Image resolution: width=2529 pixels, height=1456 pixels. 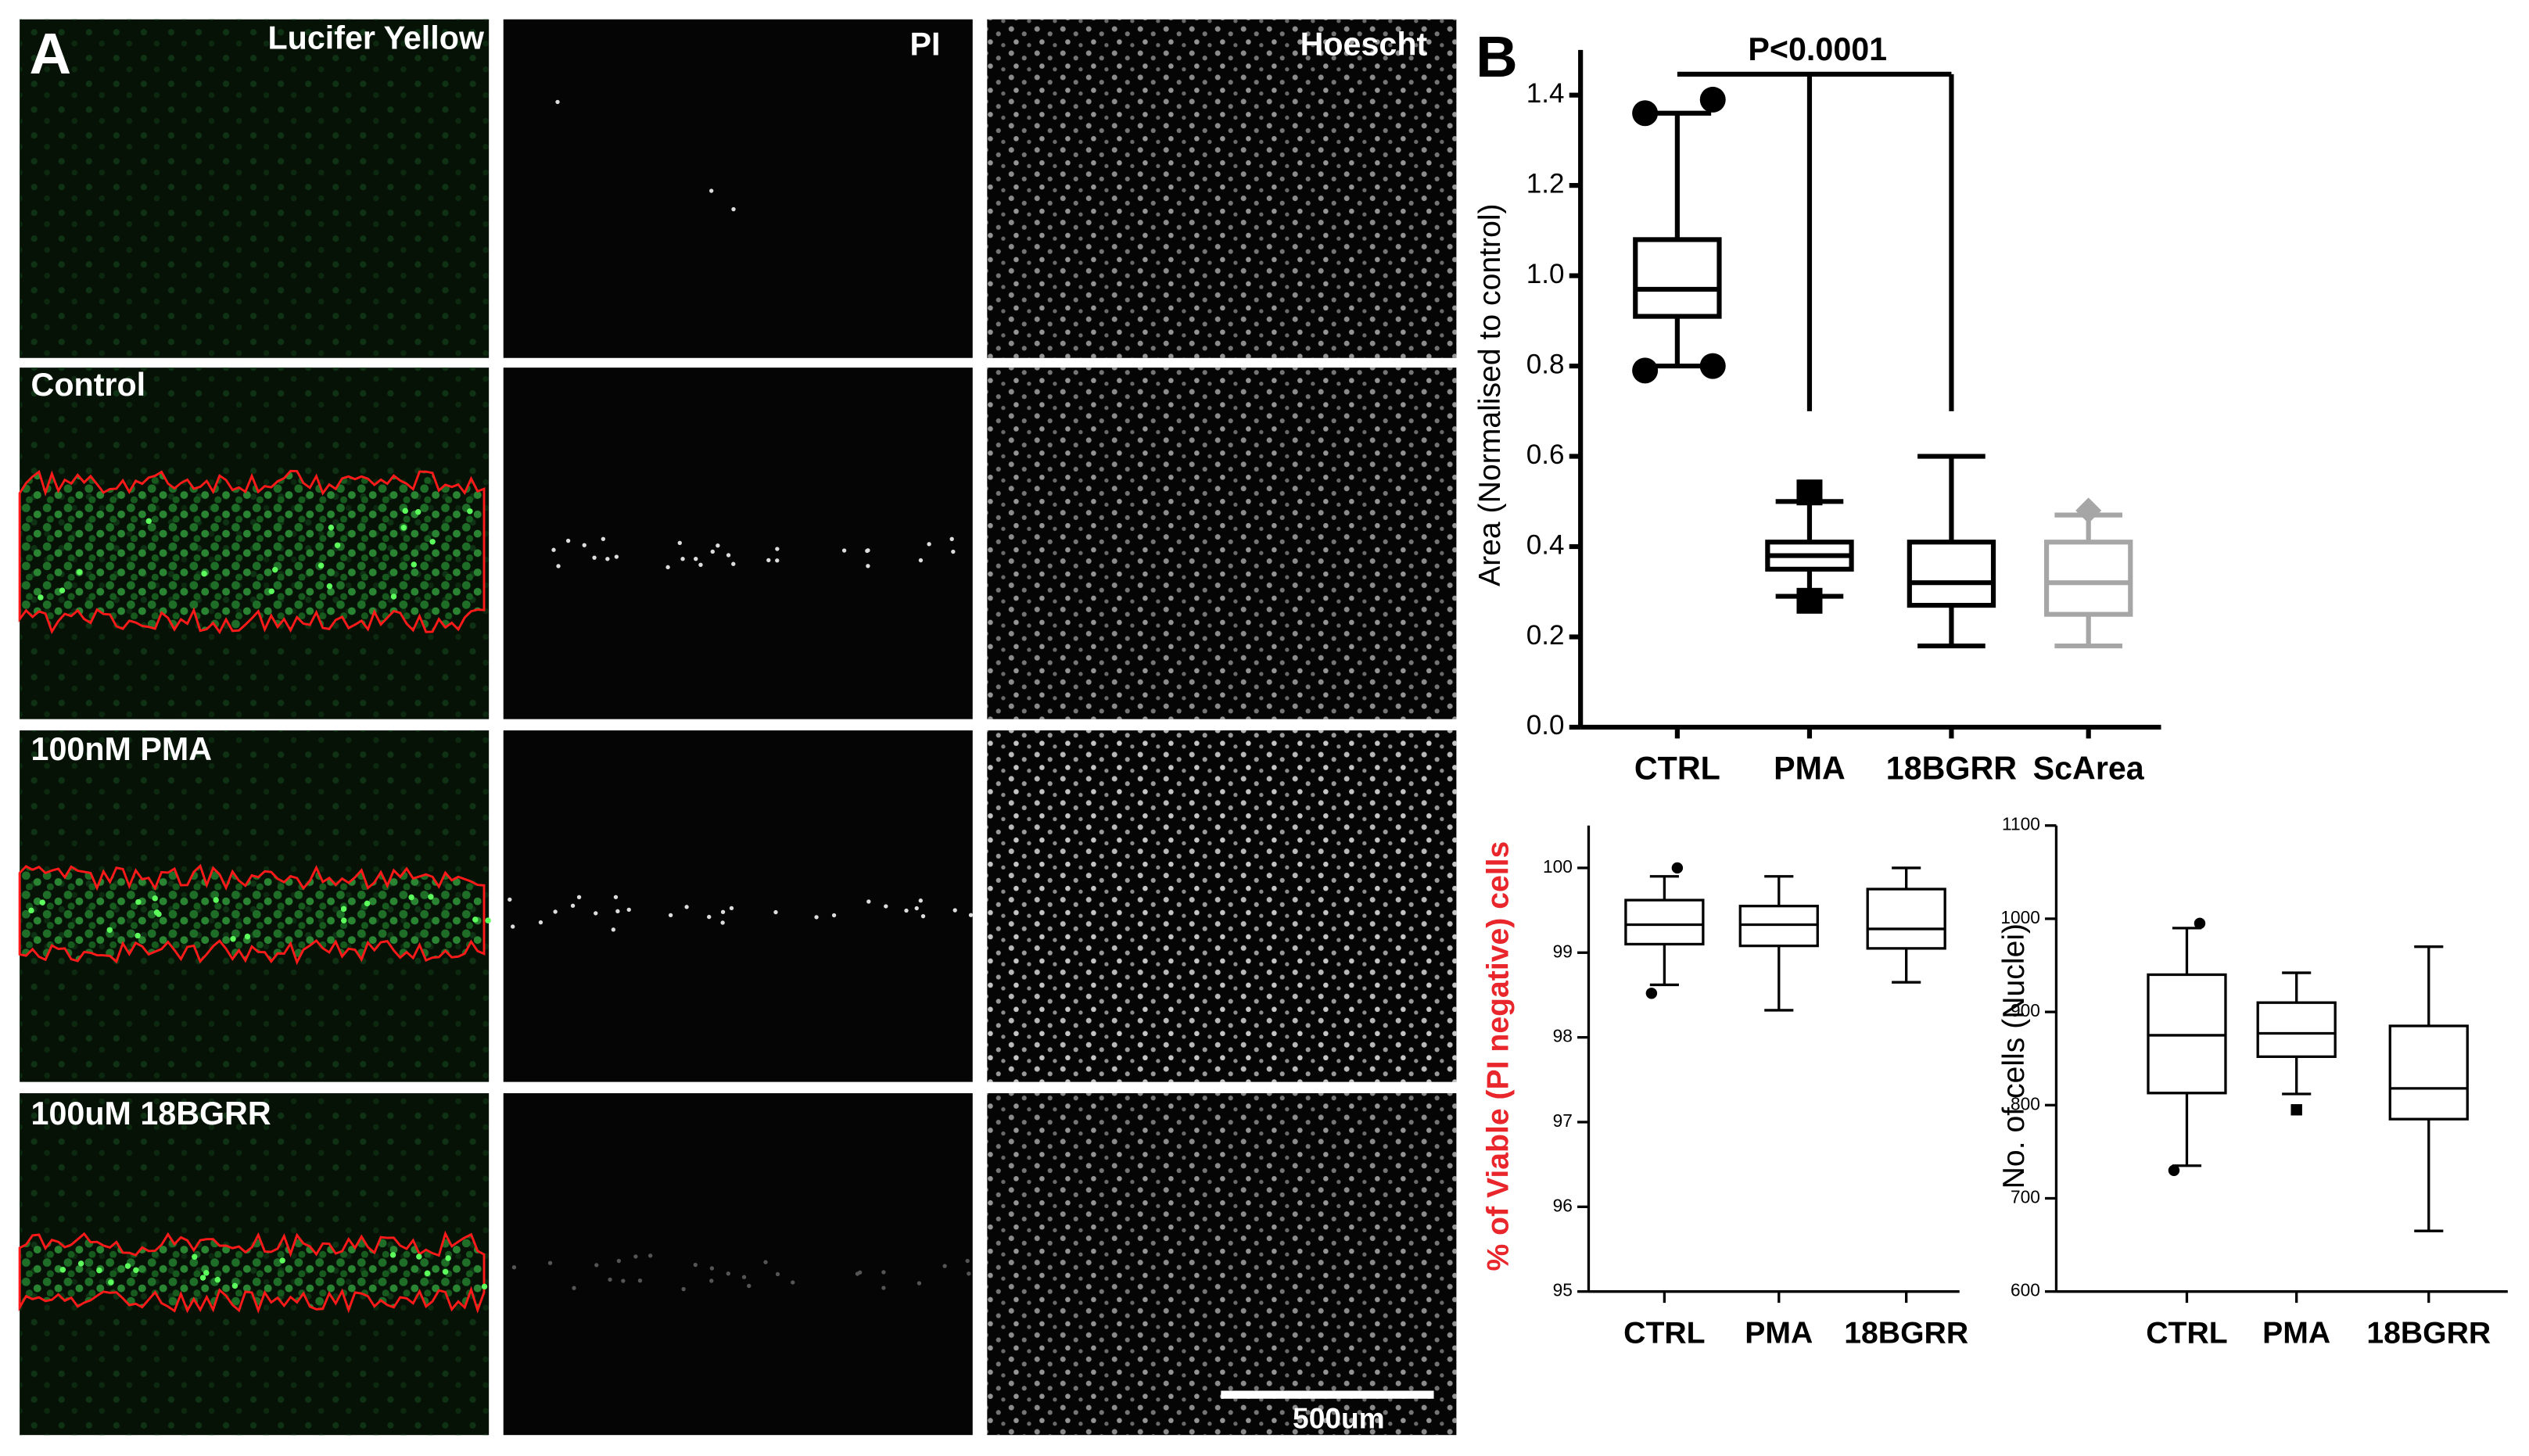 I want to click on x-tick-label: PMA, so click(x=1779, y=1333).